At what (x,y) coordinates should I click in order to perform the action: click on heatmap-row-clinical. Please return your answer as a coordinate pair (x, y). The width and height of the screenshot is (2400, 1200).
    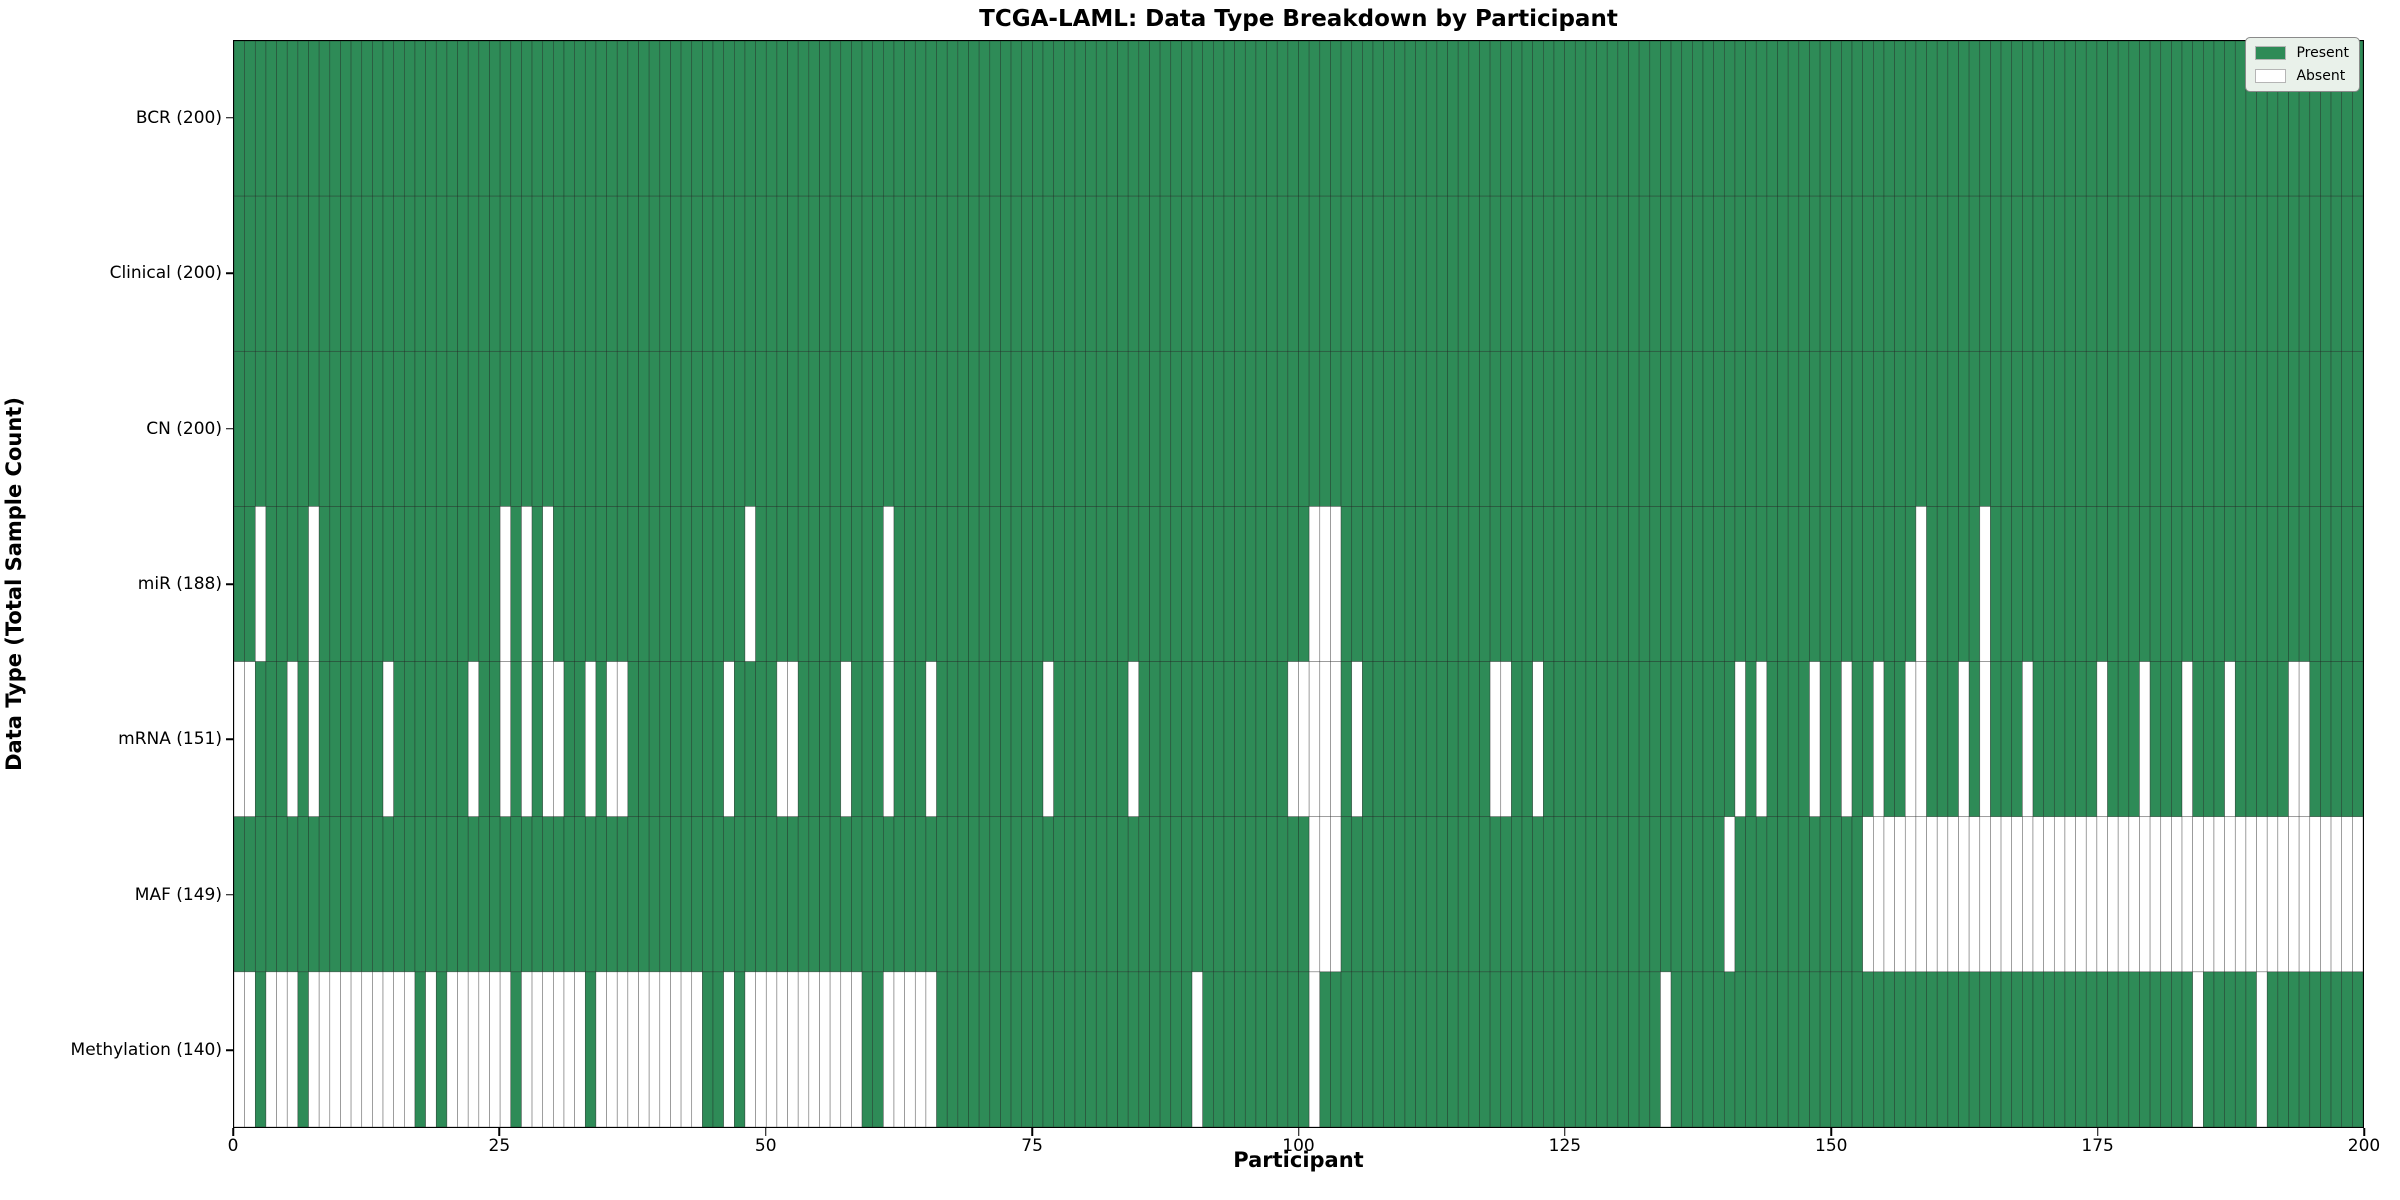
    Looking at the image, I should click on (1298, 273).